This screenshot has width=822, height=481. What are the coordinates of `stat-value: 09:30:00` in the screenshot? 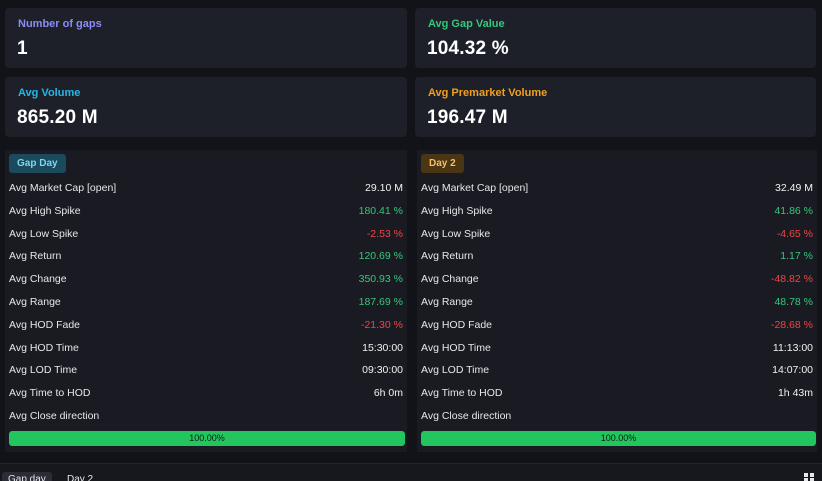 It's located at (382, 370).